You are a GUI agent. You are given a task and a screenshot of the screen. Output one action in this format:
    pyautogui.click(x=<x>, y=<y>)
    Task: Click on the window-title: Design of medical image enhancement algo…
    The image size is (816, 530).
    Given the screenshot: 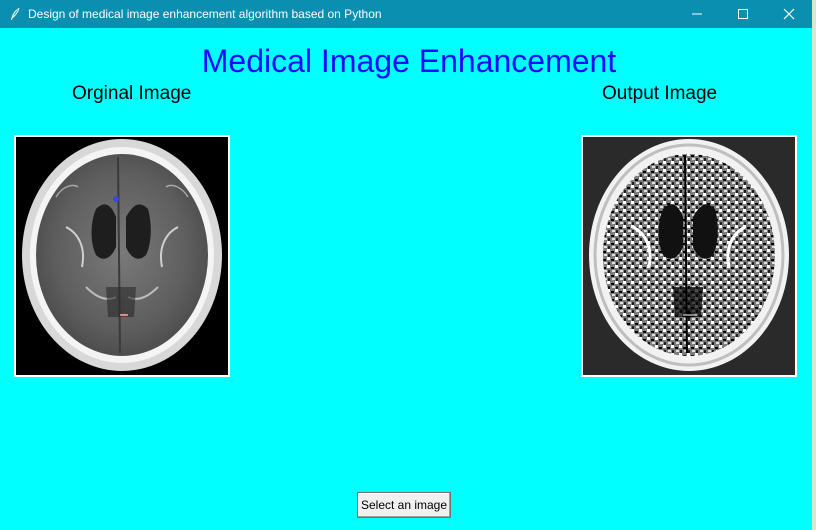 What is the action you would take?
    pyautogui.click(x=205, y=14)
    